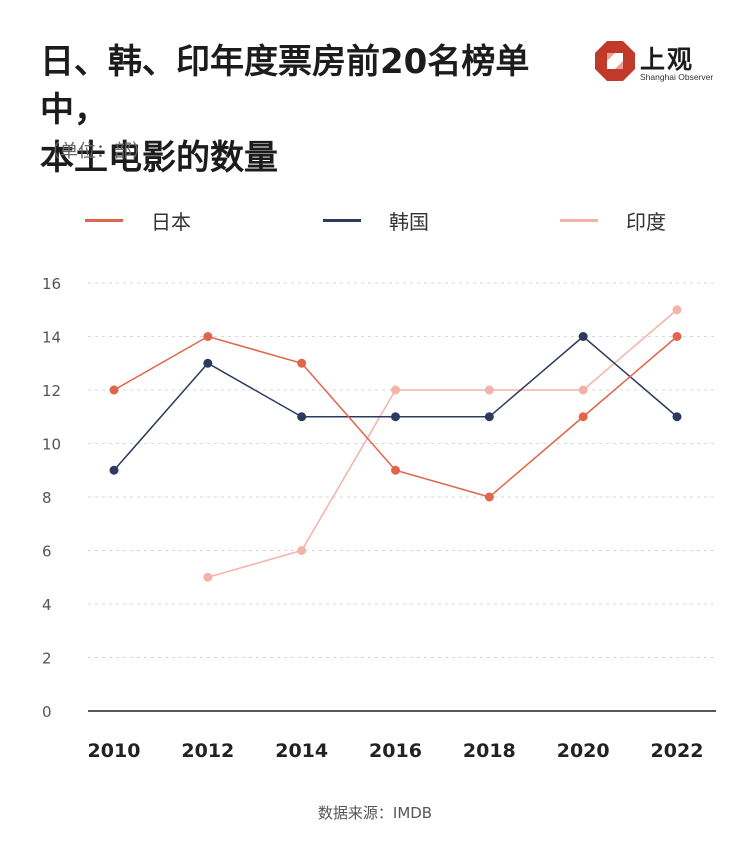 This screenshot has width=750, height=857. I want to click on legend-item-japan: 日本, so click(138, 220).